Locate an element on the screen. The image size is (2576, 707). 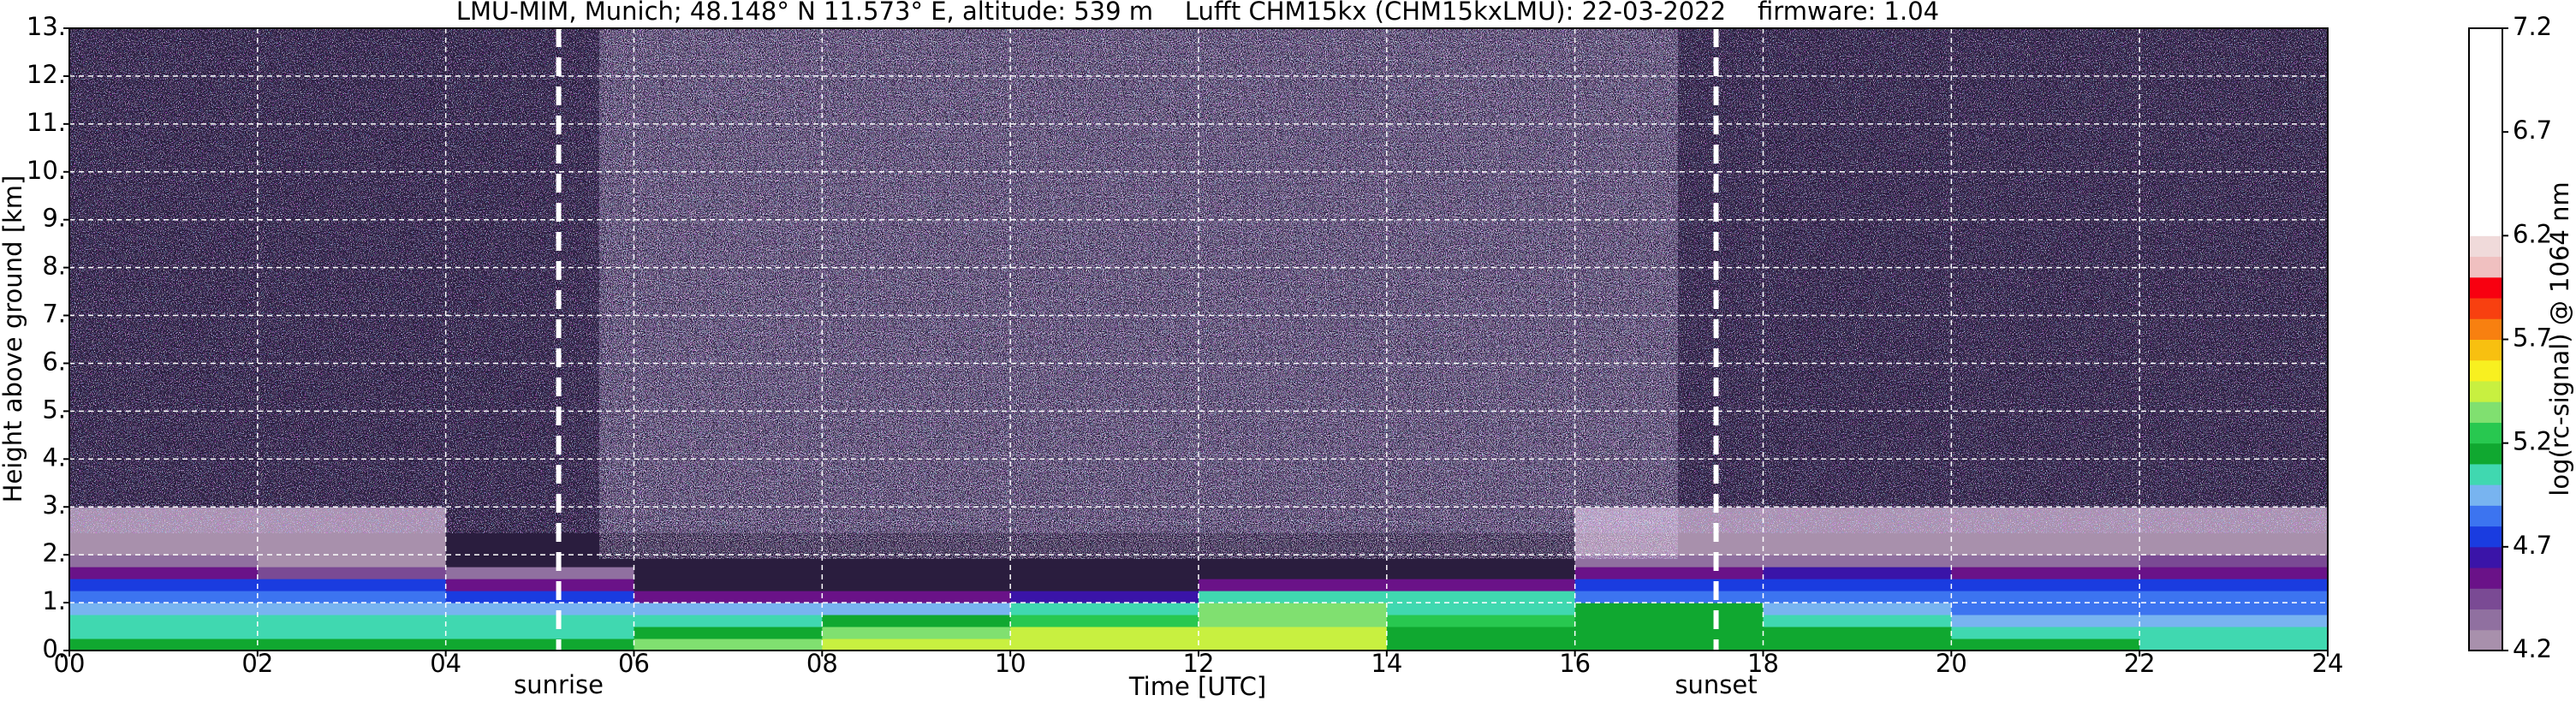
y-axis-label: Height above ground [km] is located at coordinates (14, 339).